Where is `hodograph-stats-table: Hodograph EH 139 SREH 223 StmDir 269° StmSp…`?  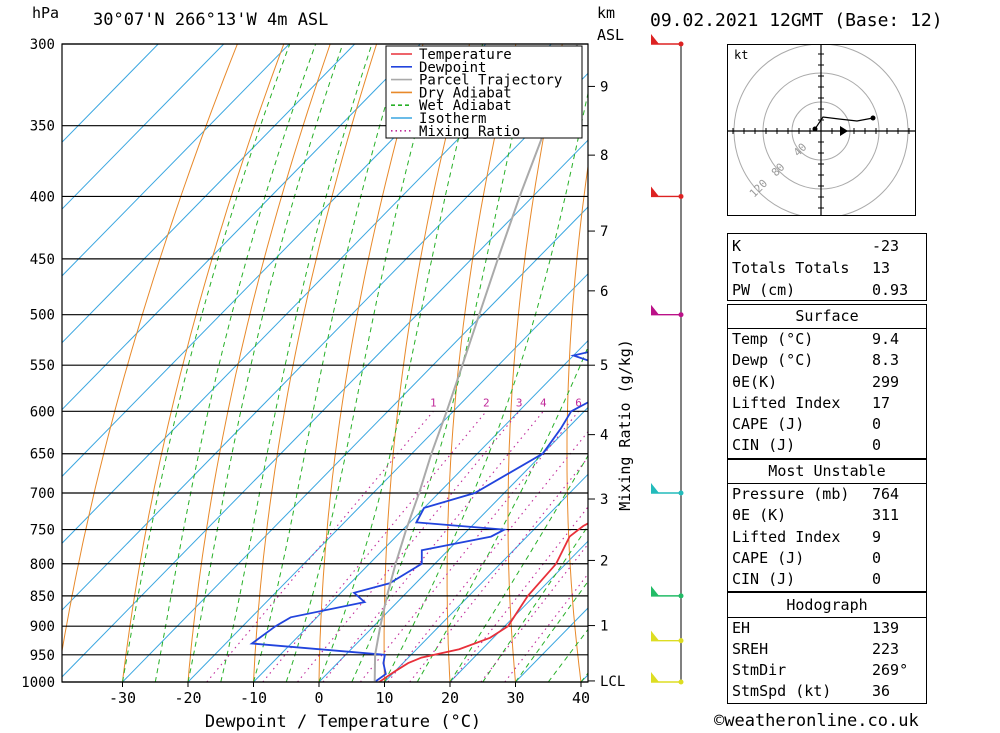 hodograph-stats-table: Hodograph EH 139 SREH 223 StmDir 269° StmSp… is located at coordinates (827, 648).